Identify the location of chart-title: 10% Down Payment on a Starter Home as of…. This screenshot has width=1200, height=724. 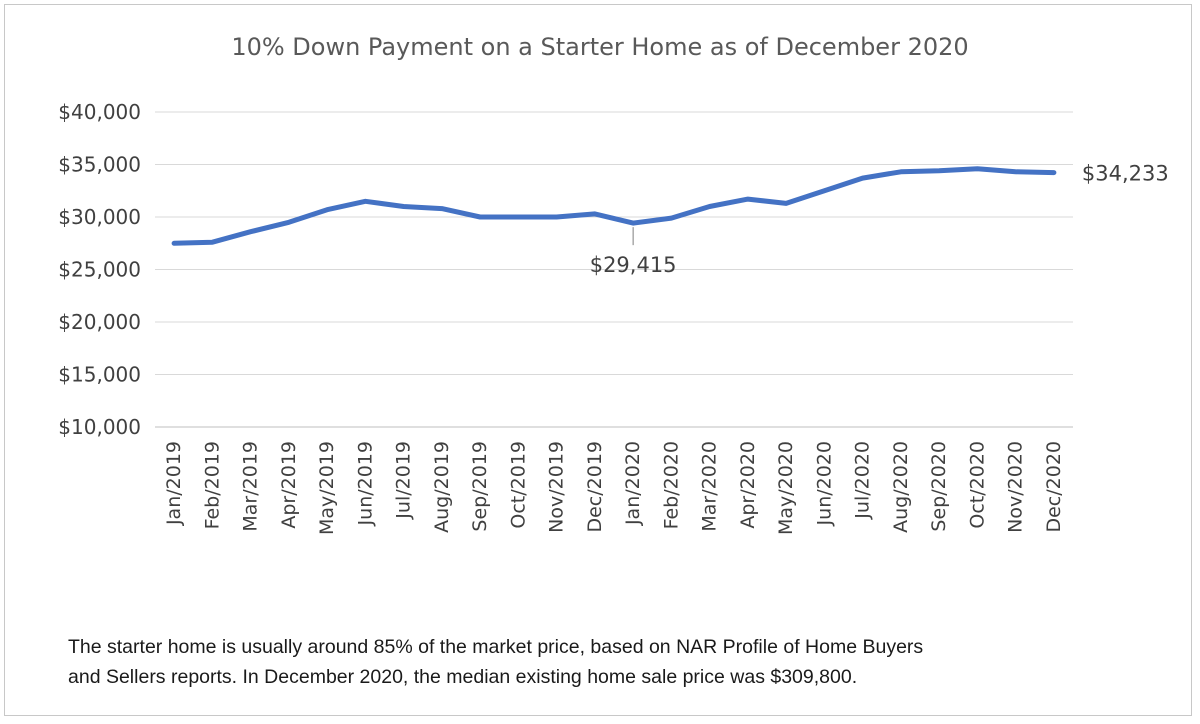
(599, 47).